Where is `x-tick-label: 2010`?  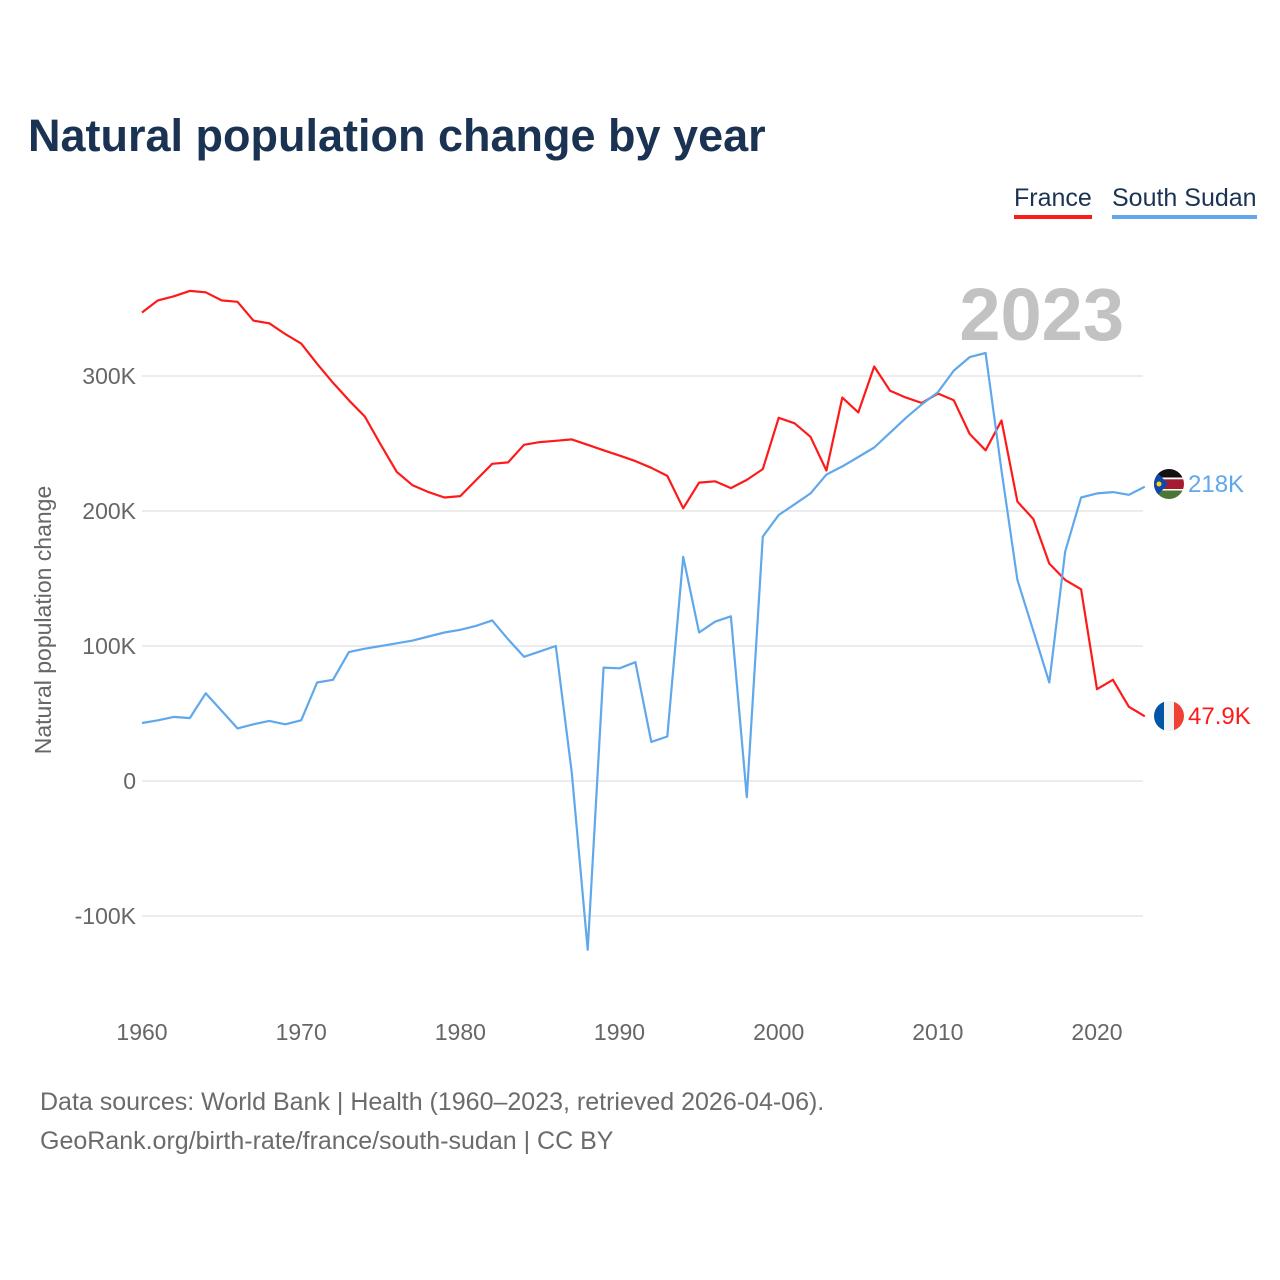 x-tick-label: 2010 is located at coordinates (937, 1032).